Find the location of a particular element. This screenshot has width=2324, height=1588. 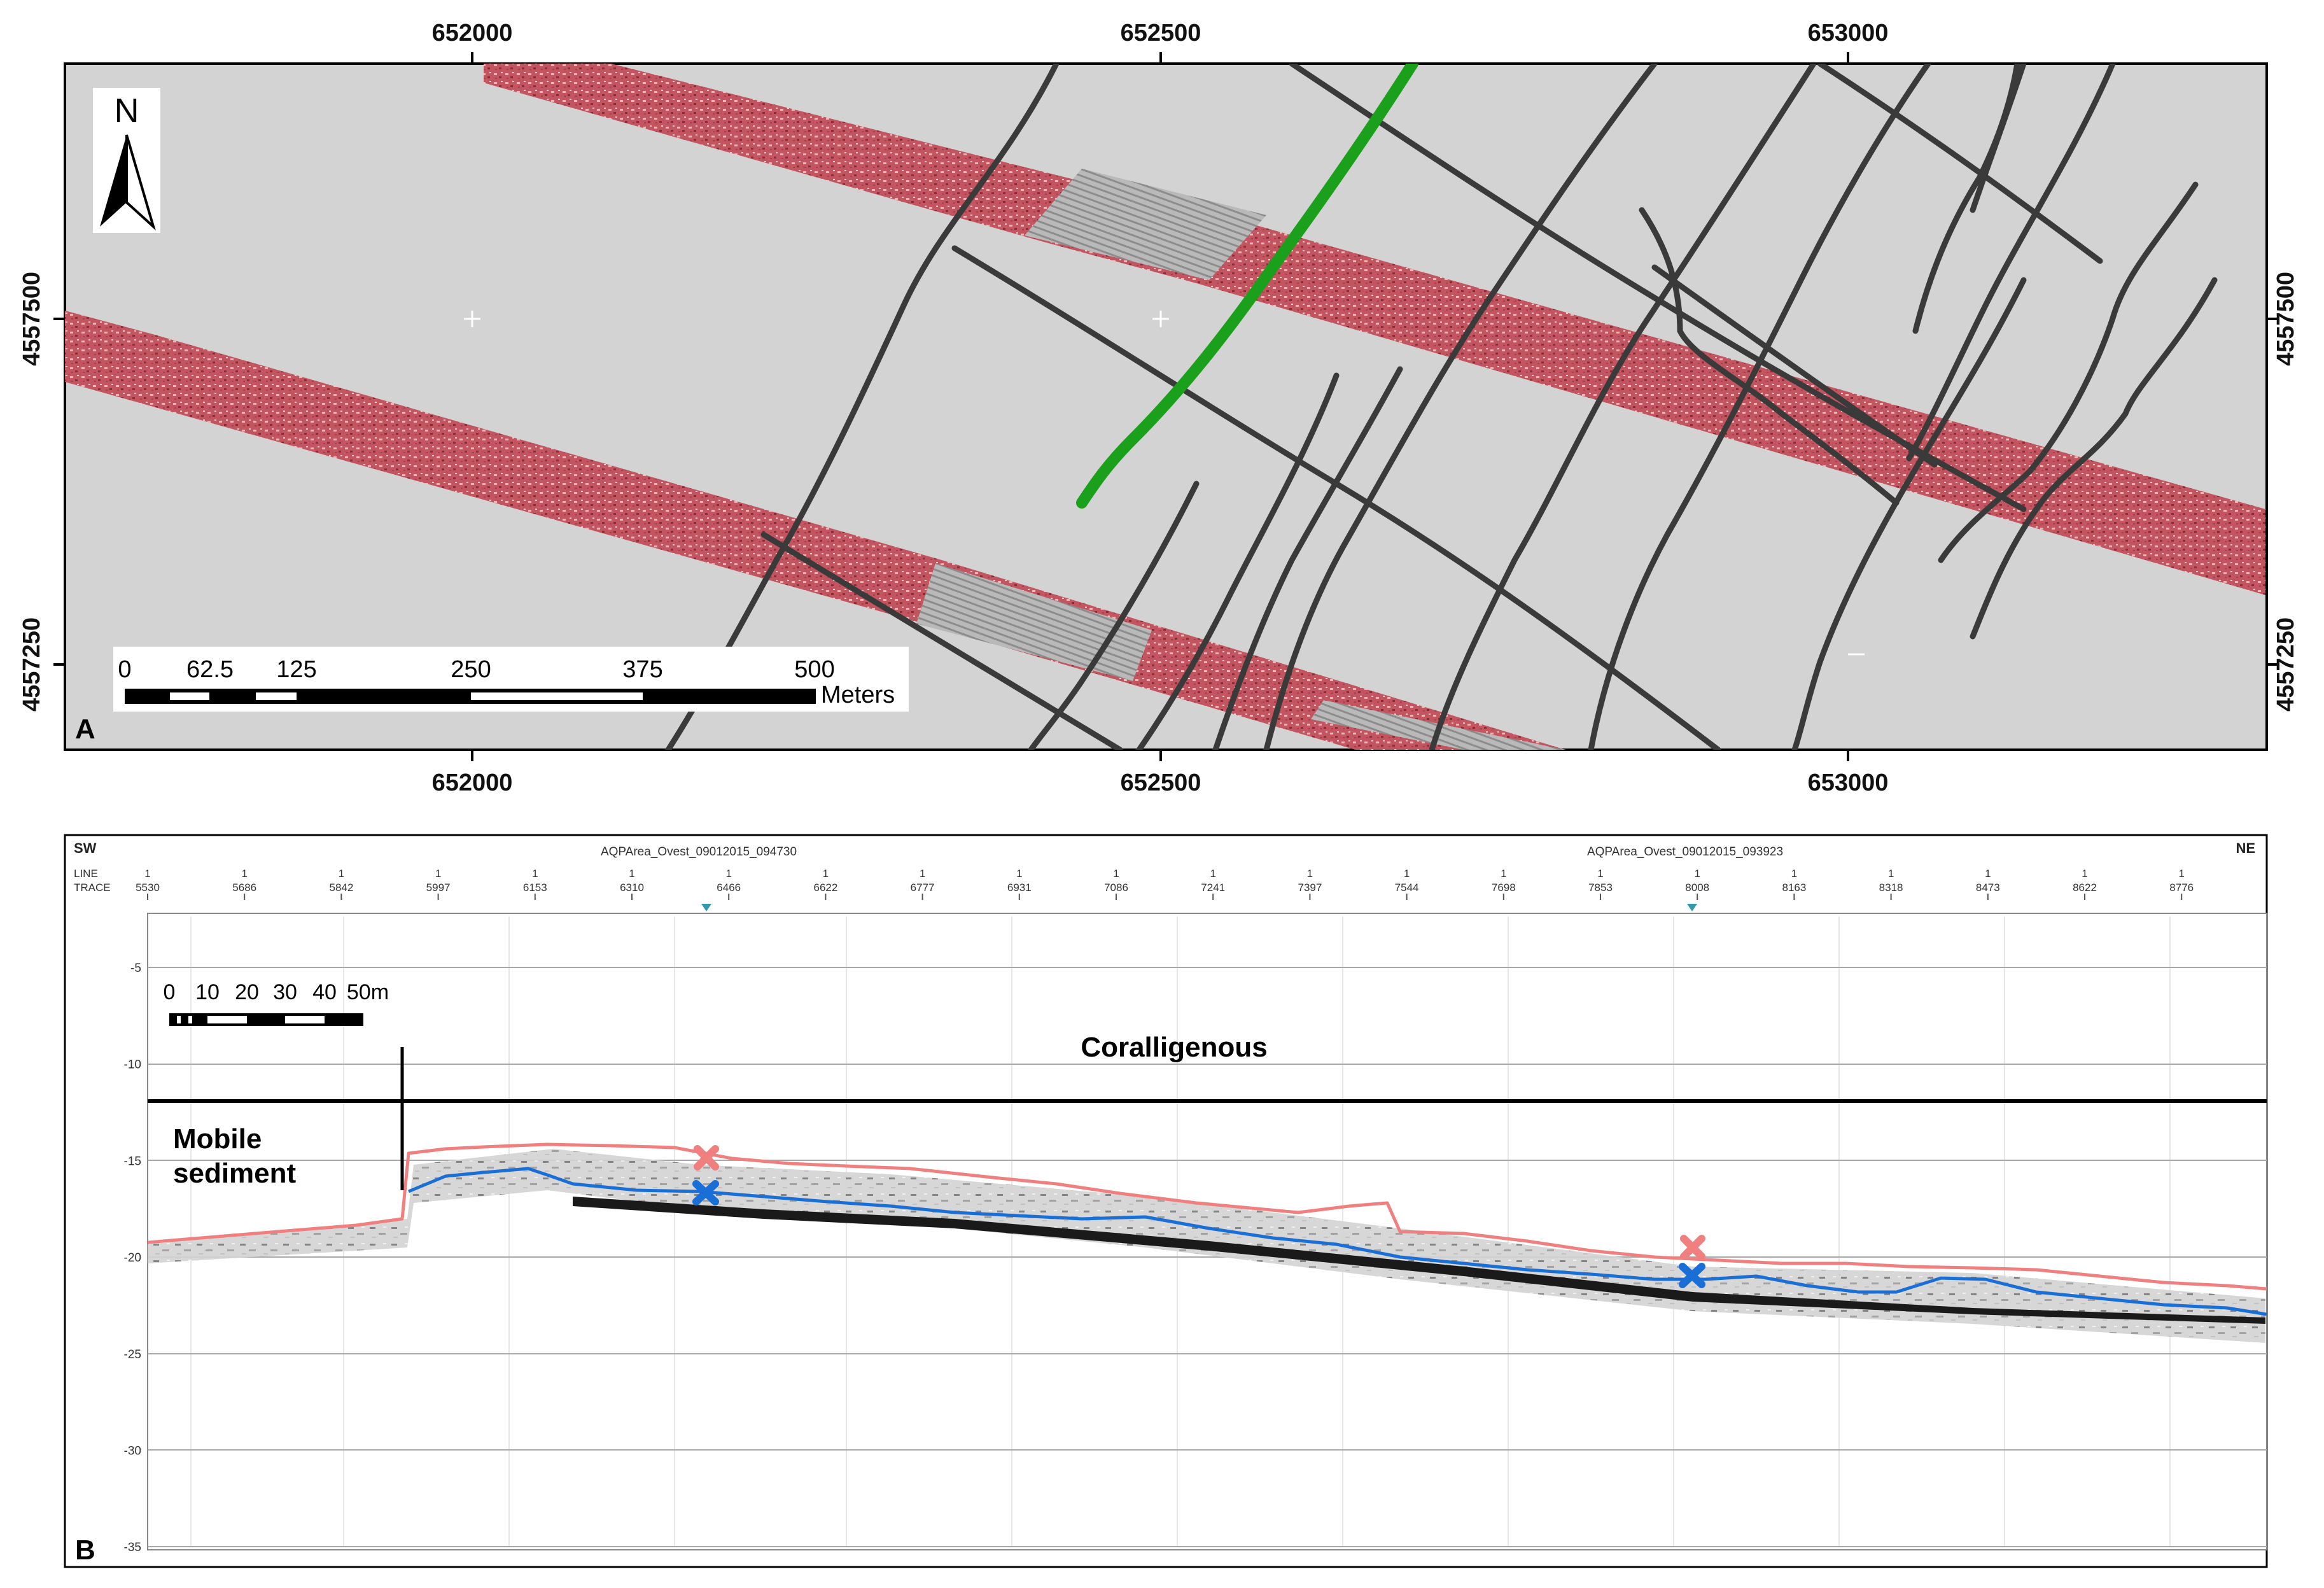

profile-scale-30: 30 is located at coordinates (285, 992).